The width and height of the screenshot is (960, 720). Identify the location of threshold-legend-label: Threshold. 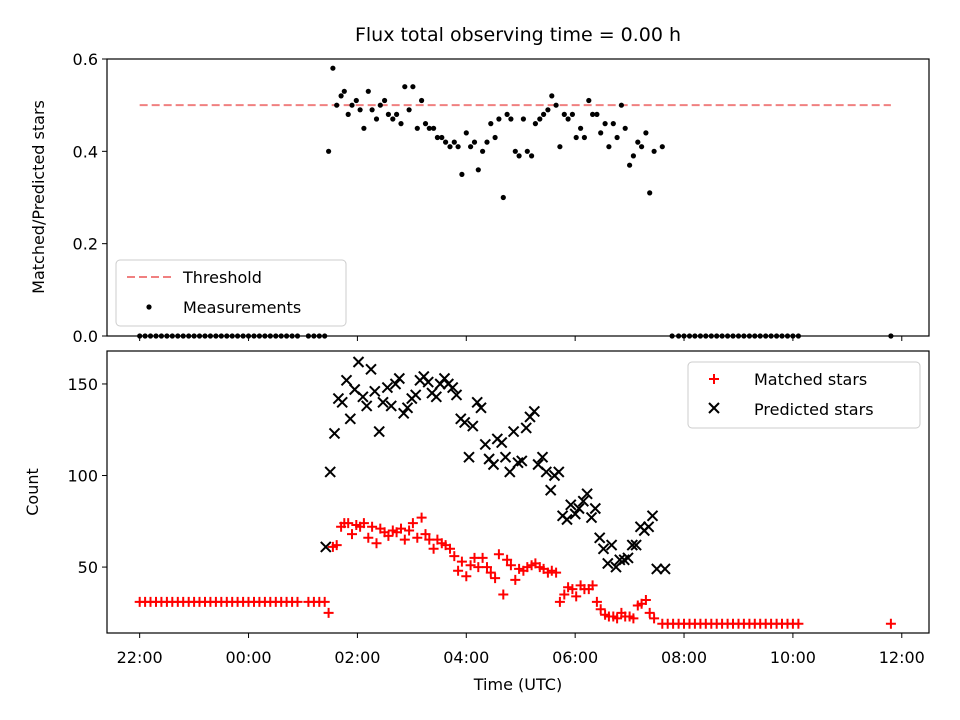
(222, 277).